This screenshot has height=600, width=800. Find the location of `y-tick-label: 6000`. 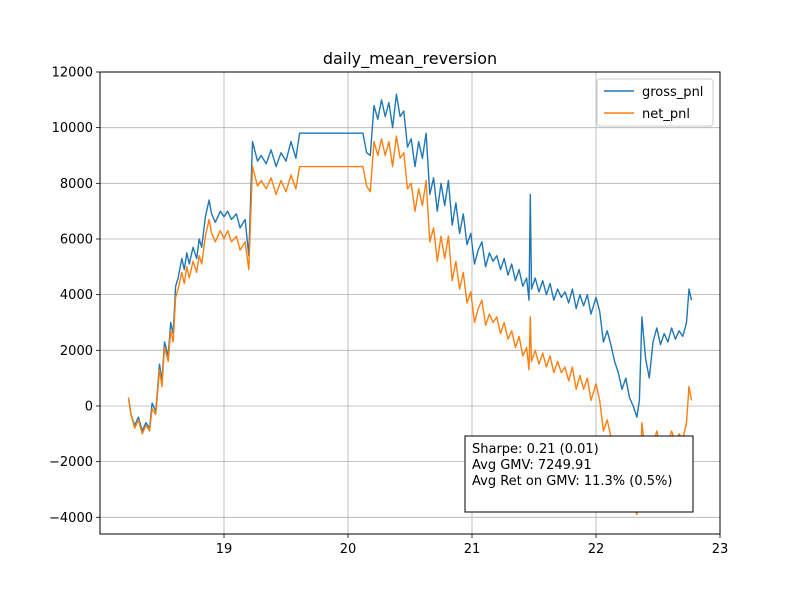

y-tick-label: 6000 is located at coordinates (76, 239).